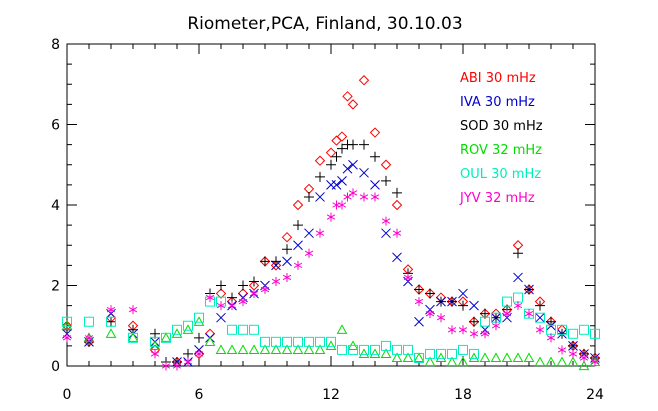 The width and height of the screenshot is (658, 411). Describe the element at coordinates (331, 395) in the screenshot. I see `x-tick-label: 12` at that location.